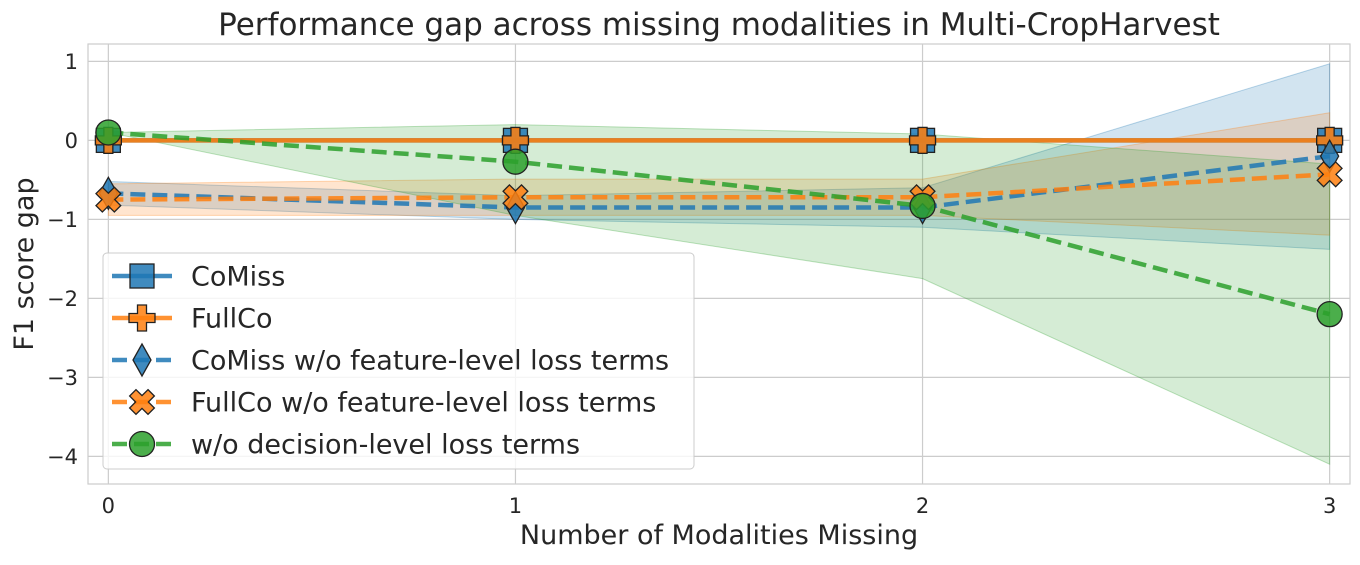 The image size is (1360, 565). What do you see at coordinates (62, 299) in the screenshot?
I see `y-tick-label: −2` at bounding box center [62, 299].